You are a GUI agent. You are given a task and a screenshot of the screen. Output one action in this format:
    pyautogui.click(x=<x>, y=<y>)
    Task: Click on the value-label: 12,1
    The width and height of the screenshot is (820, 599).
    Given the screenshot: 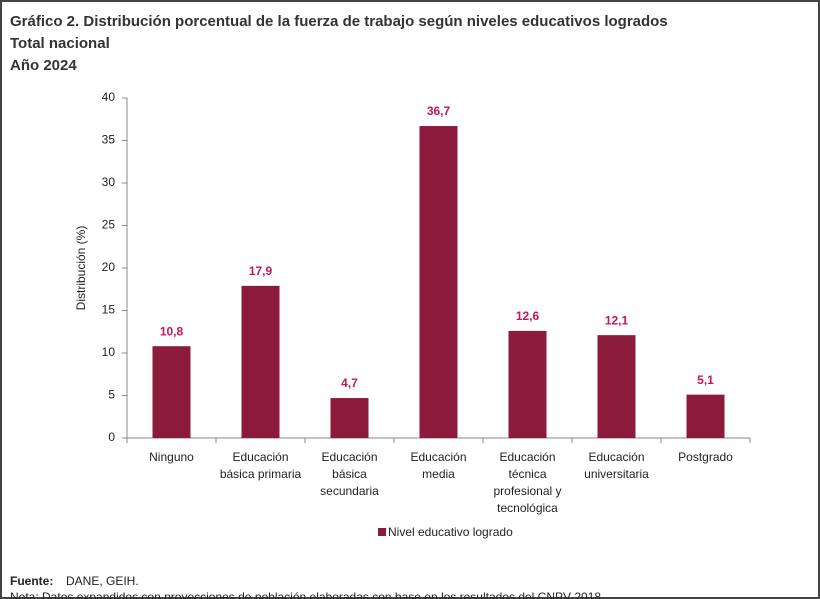 What is the action you would take?
    pyautogui.click(x=617, y=320)
    